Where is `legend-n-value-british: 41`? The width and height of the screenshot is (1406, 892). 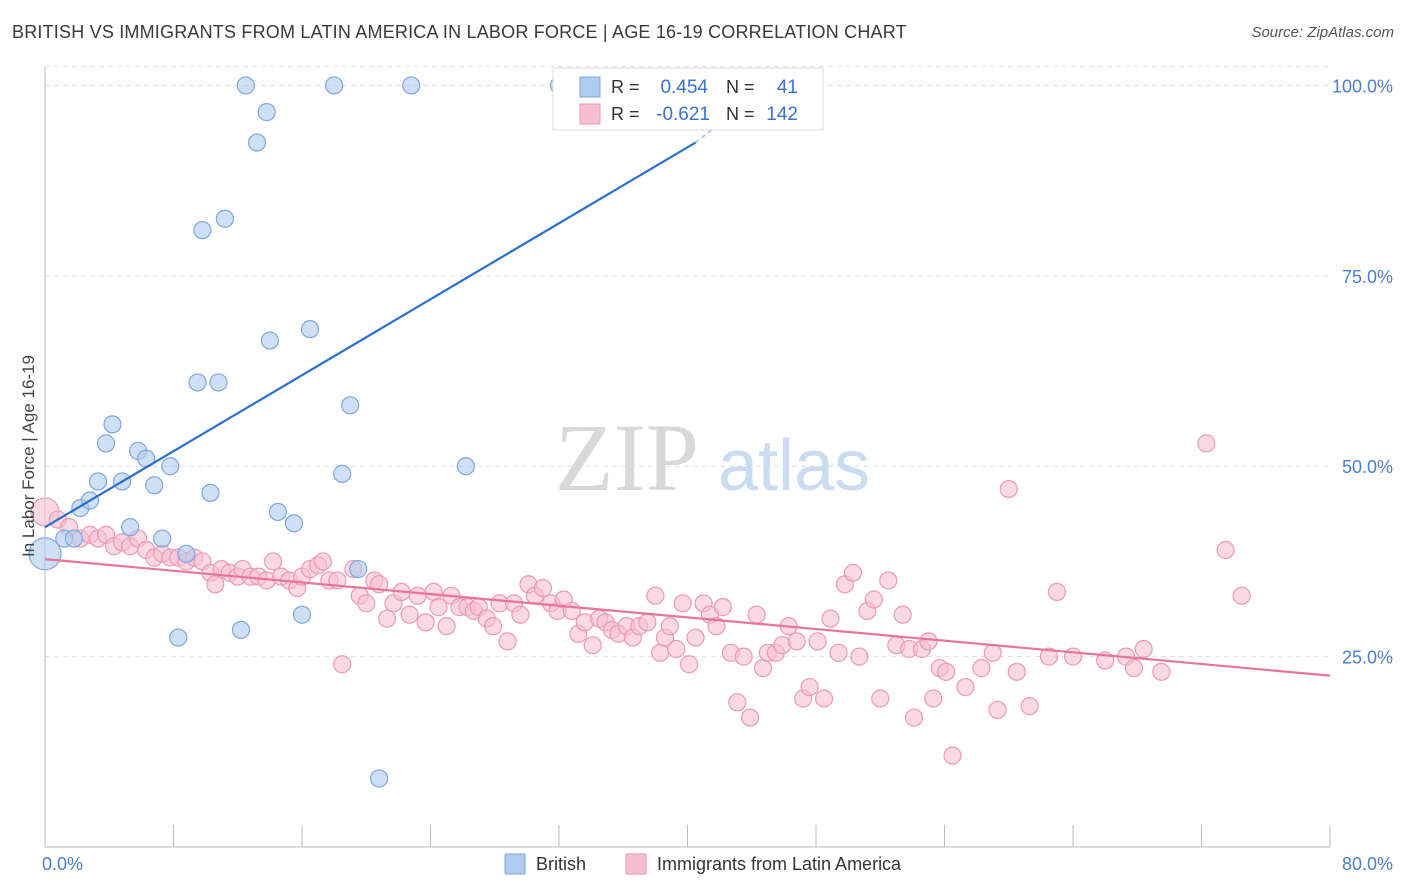
legend-n-value-british: 41 is located at coordinates (787, 87).